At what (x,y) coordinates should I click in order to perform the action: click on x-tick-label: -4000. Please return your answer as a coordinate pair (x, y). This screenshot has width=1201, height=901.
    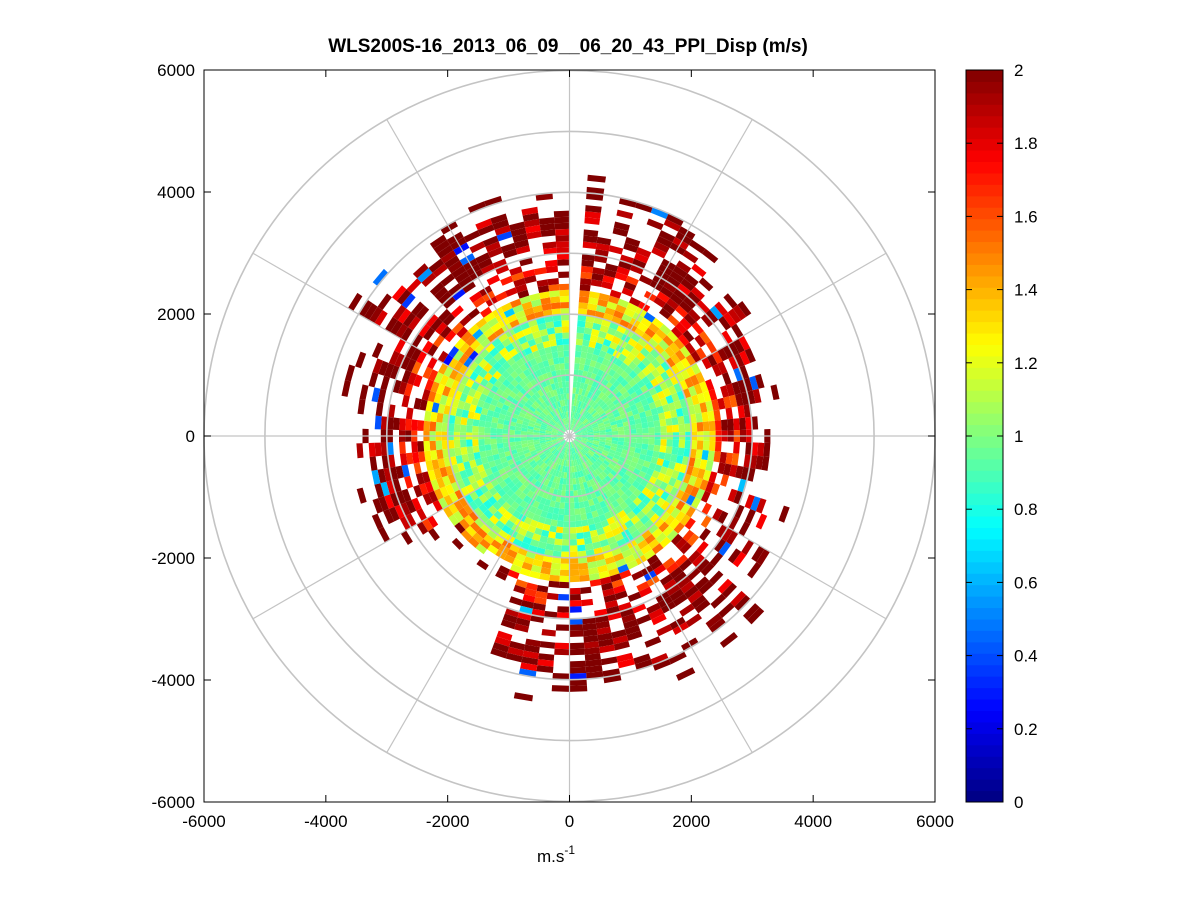
    Looking at the image, I should click on (325, 821).